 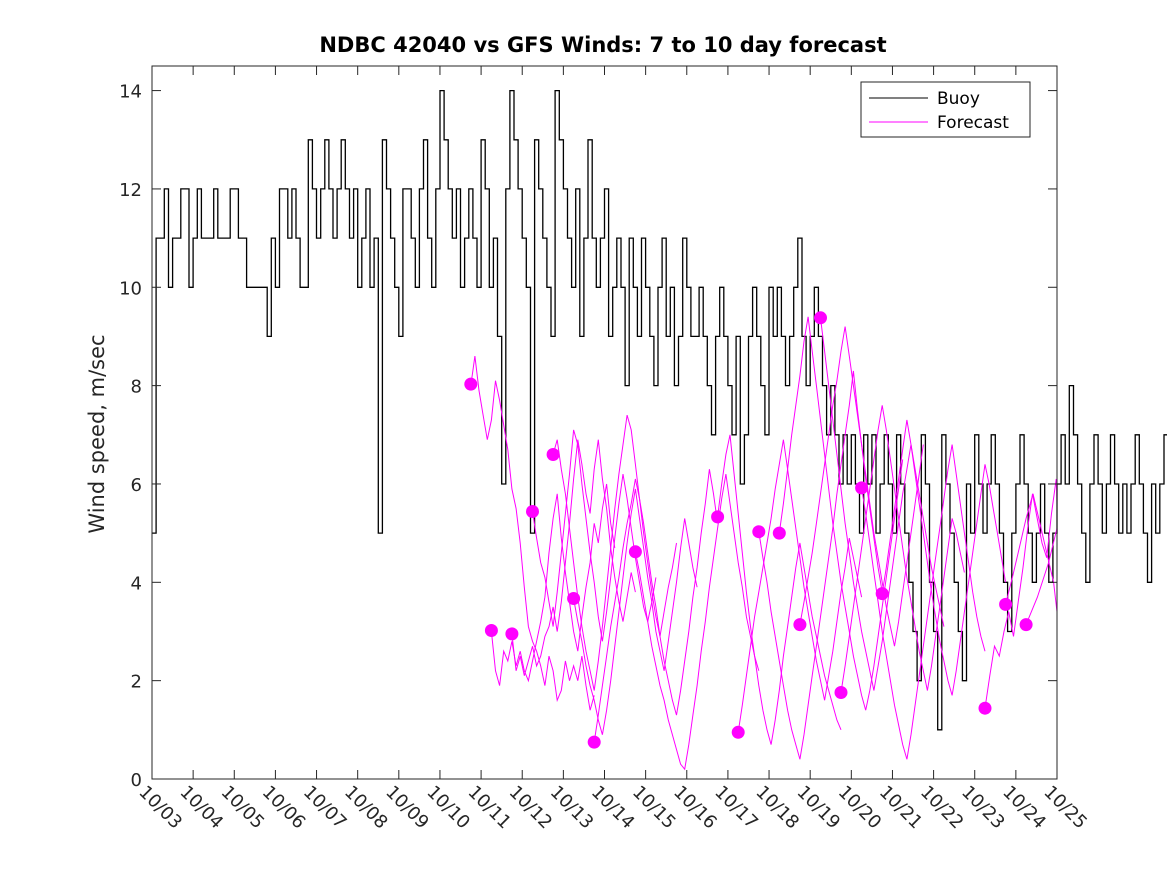 I want to click on legend-box, so click(x=945, y=109).